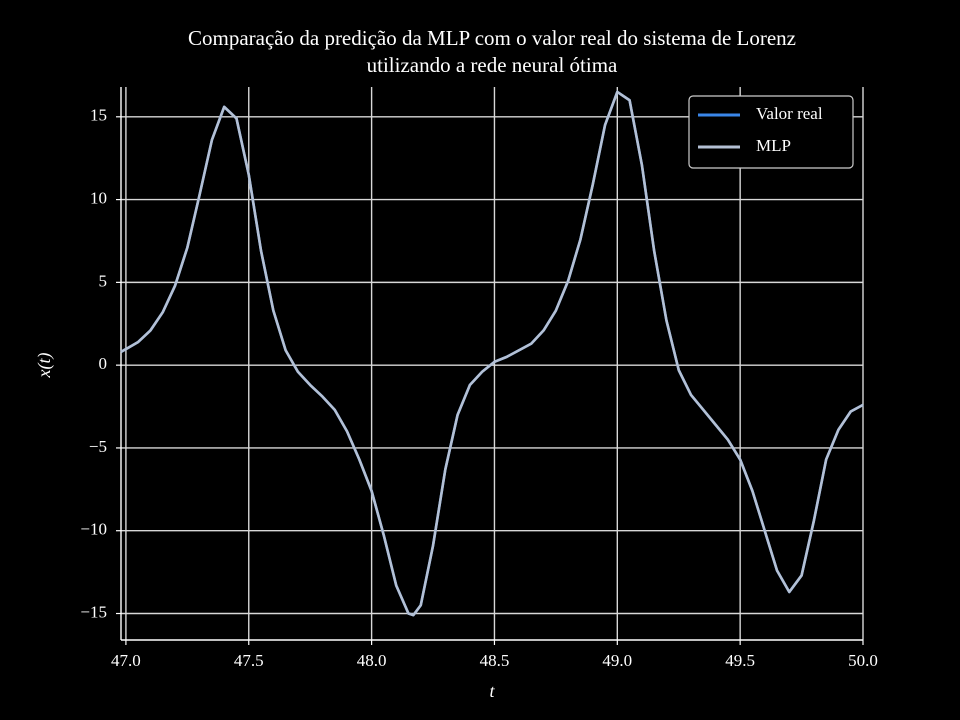  I want to click on y-tick-label: −10, so click(93, 529).